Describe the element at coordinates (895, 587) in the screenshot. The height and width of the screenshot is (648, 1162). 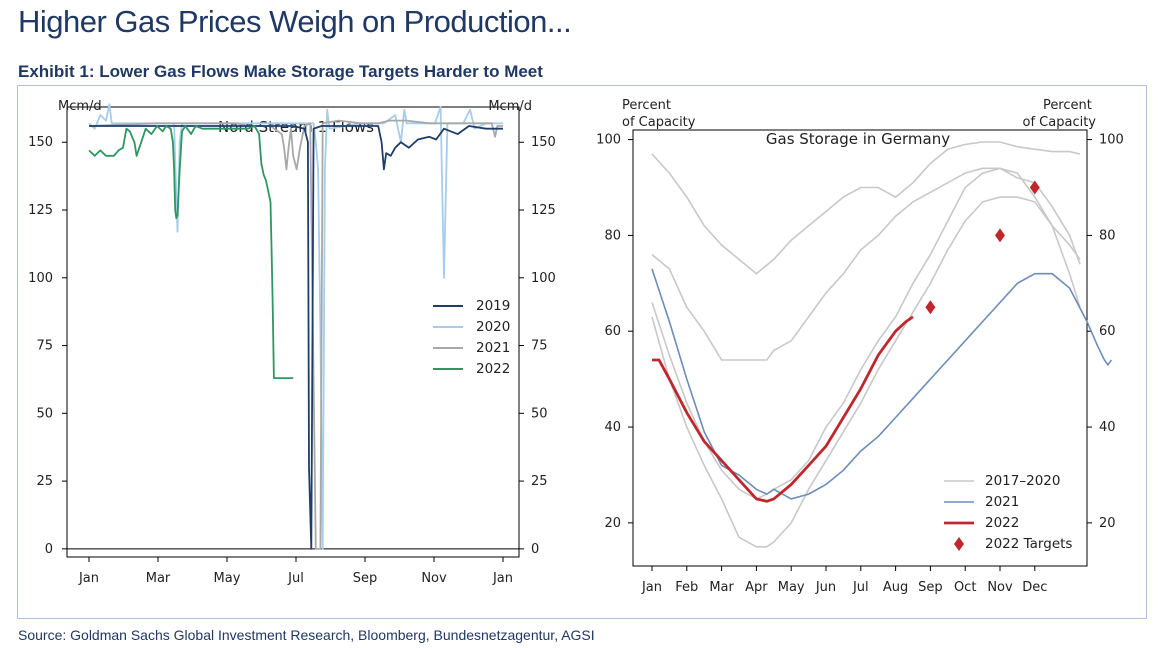
I see `right-xtick-label: Aug` at that location.